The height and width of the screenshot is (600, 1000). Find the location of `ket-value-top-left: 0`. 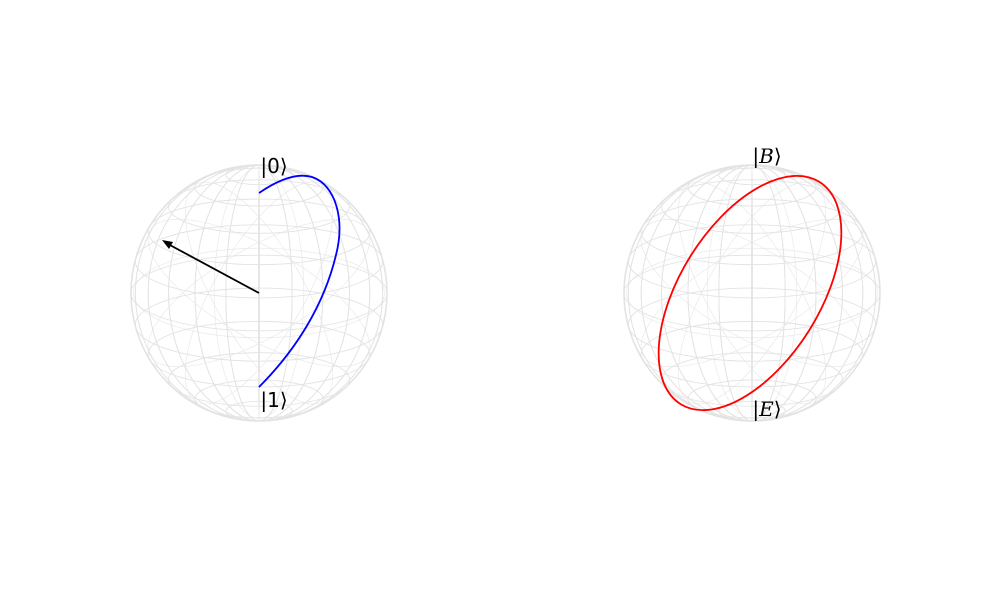

ket-value-top-left: 0 is located at coordinates (273, 166).